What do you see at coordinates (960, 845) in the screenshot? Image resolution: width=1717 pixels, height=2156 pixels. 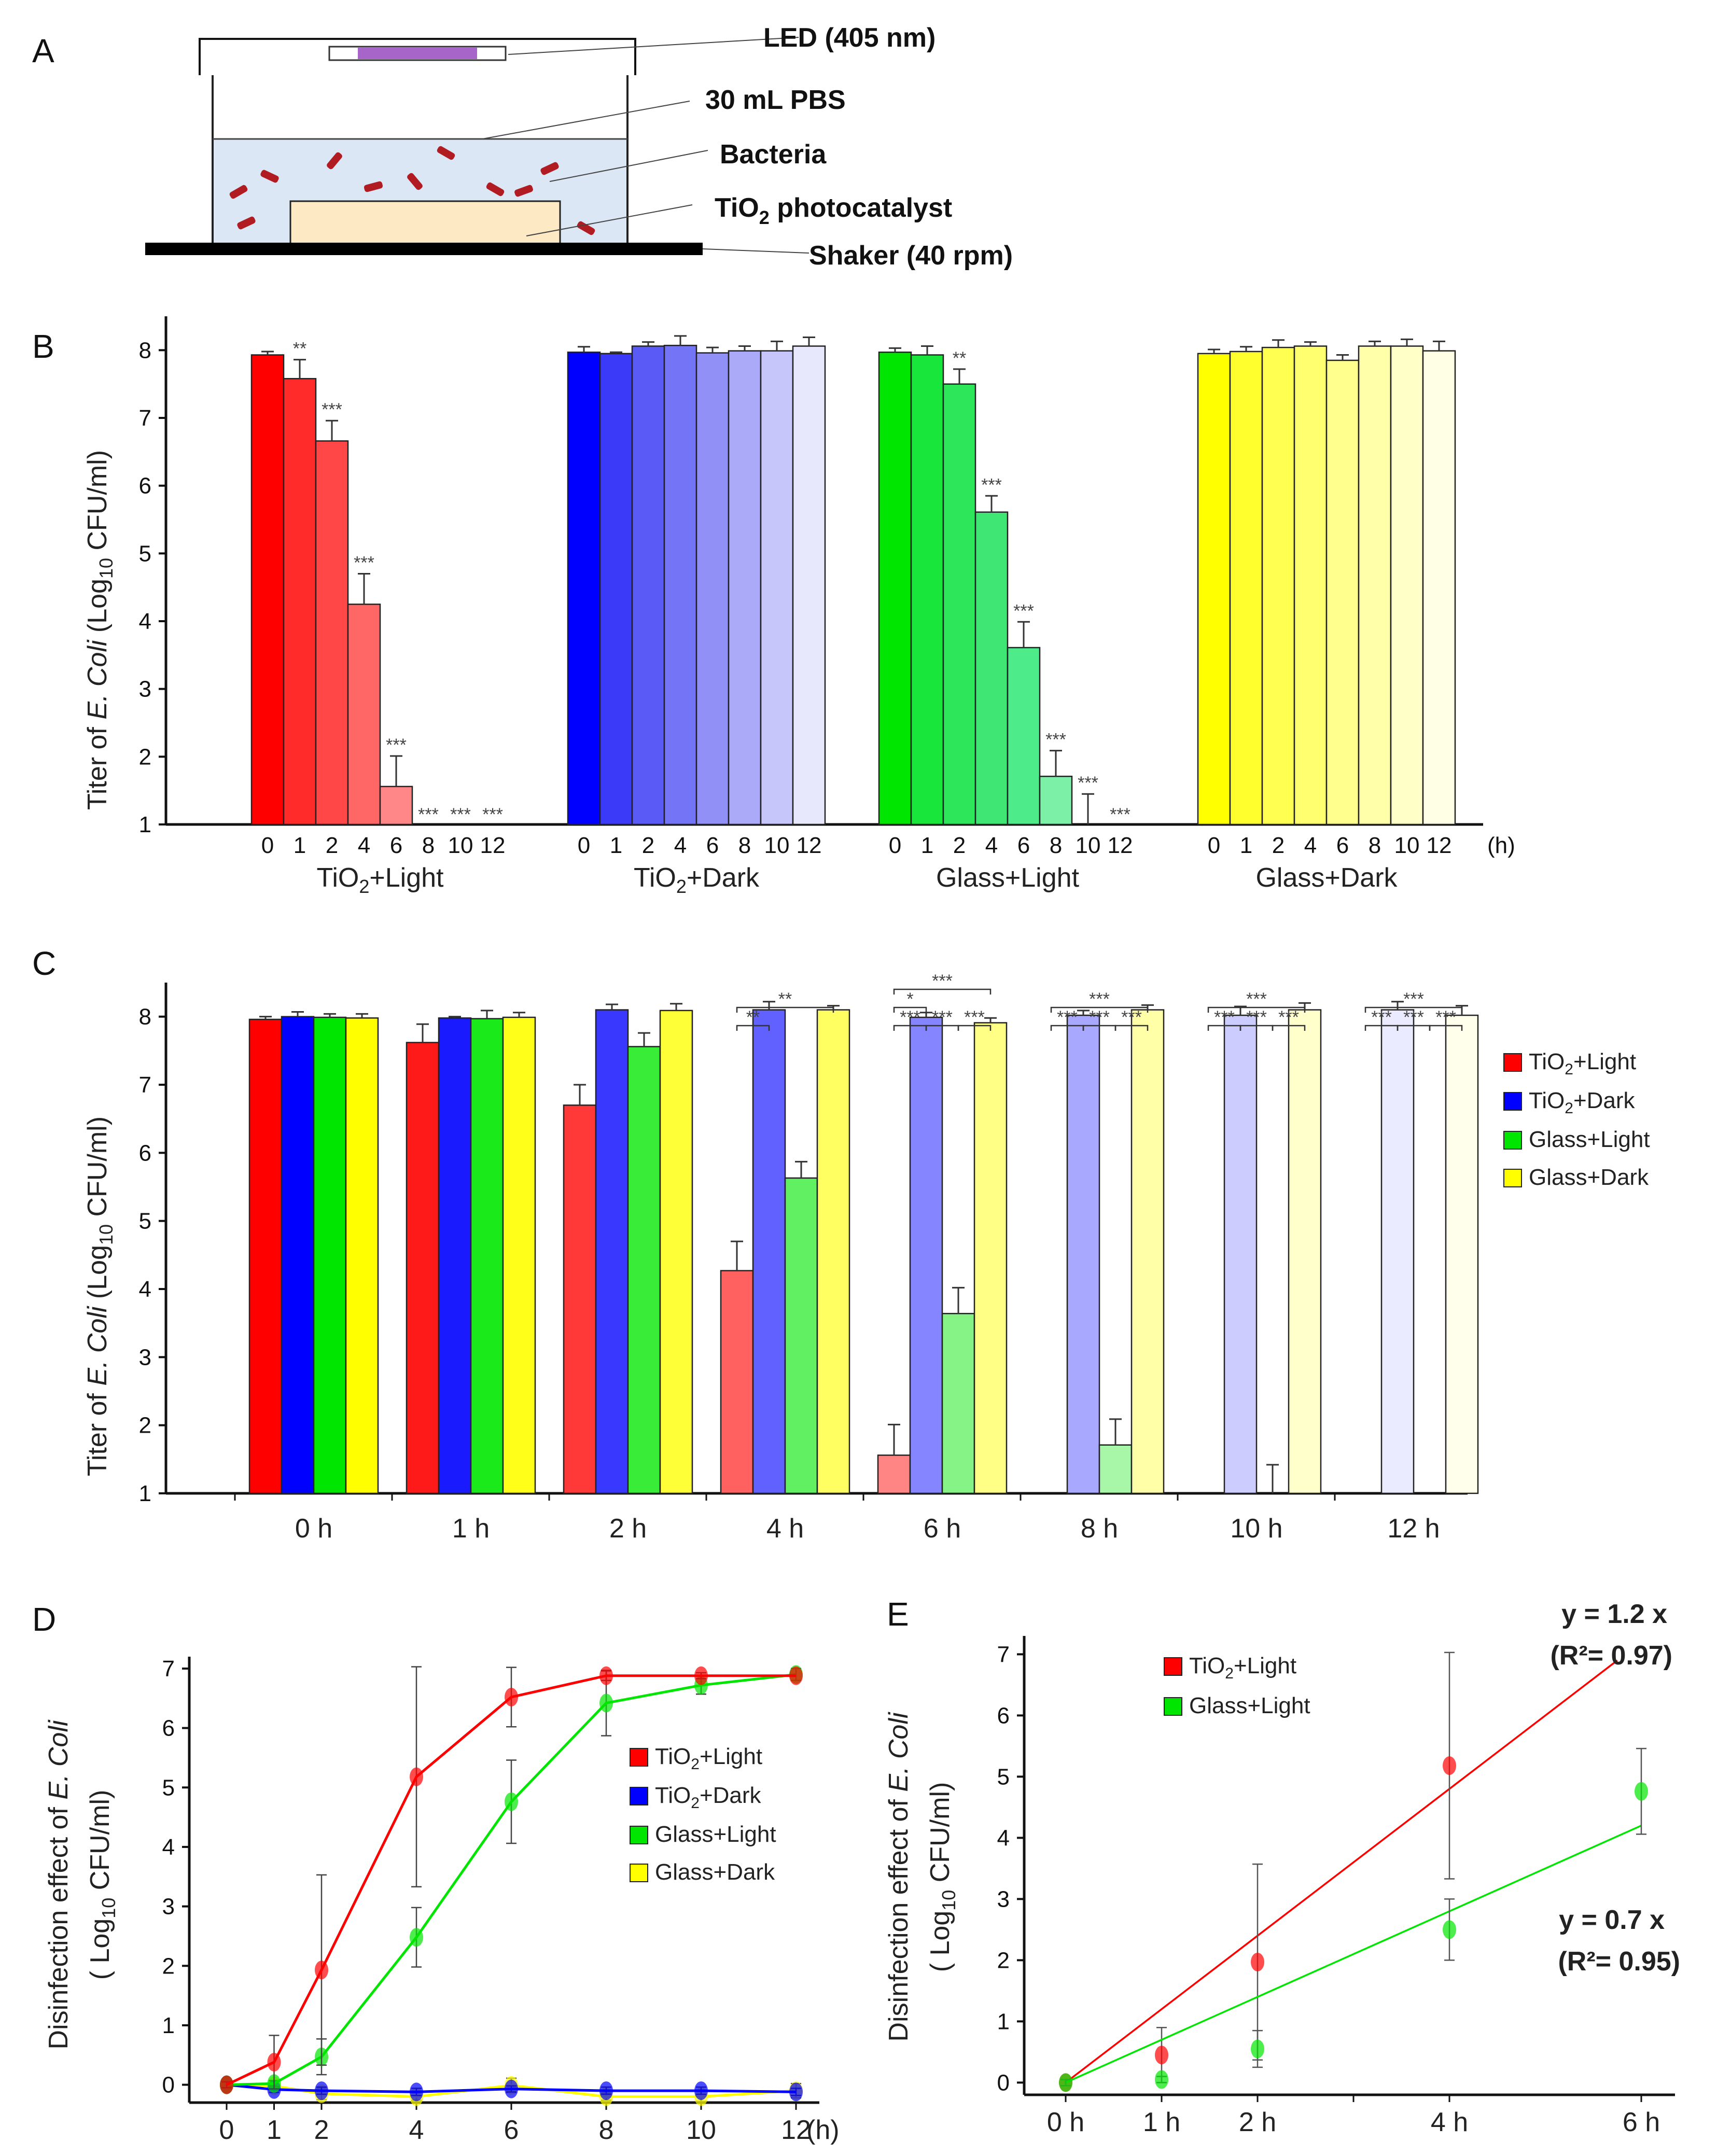 I see `panel-b-time-label: 2` at bounding box center [960, 845].